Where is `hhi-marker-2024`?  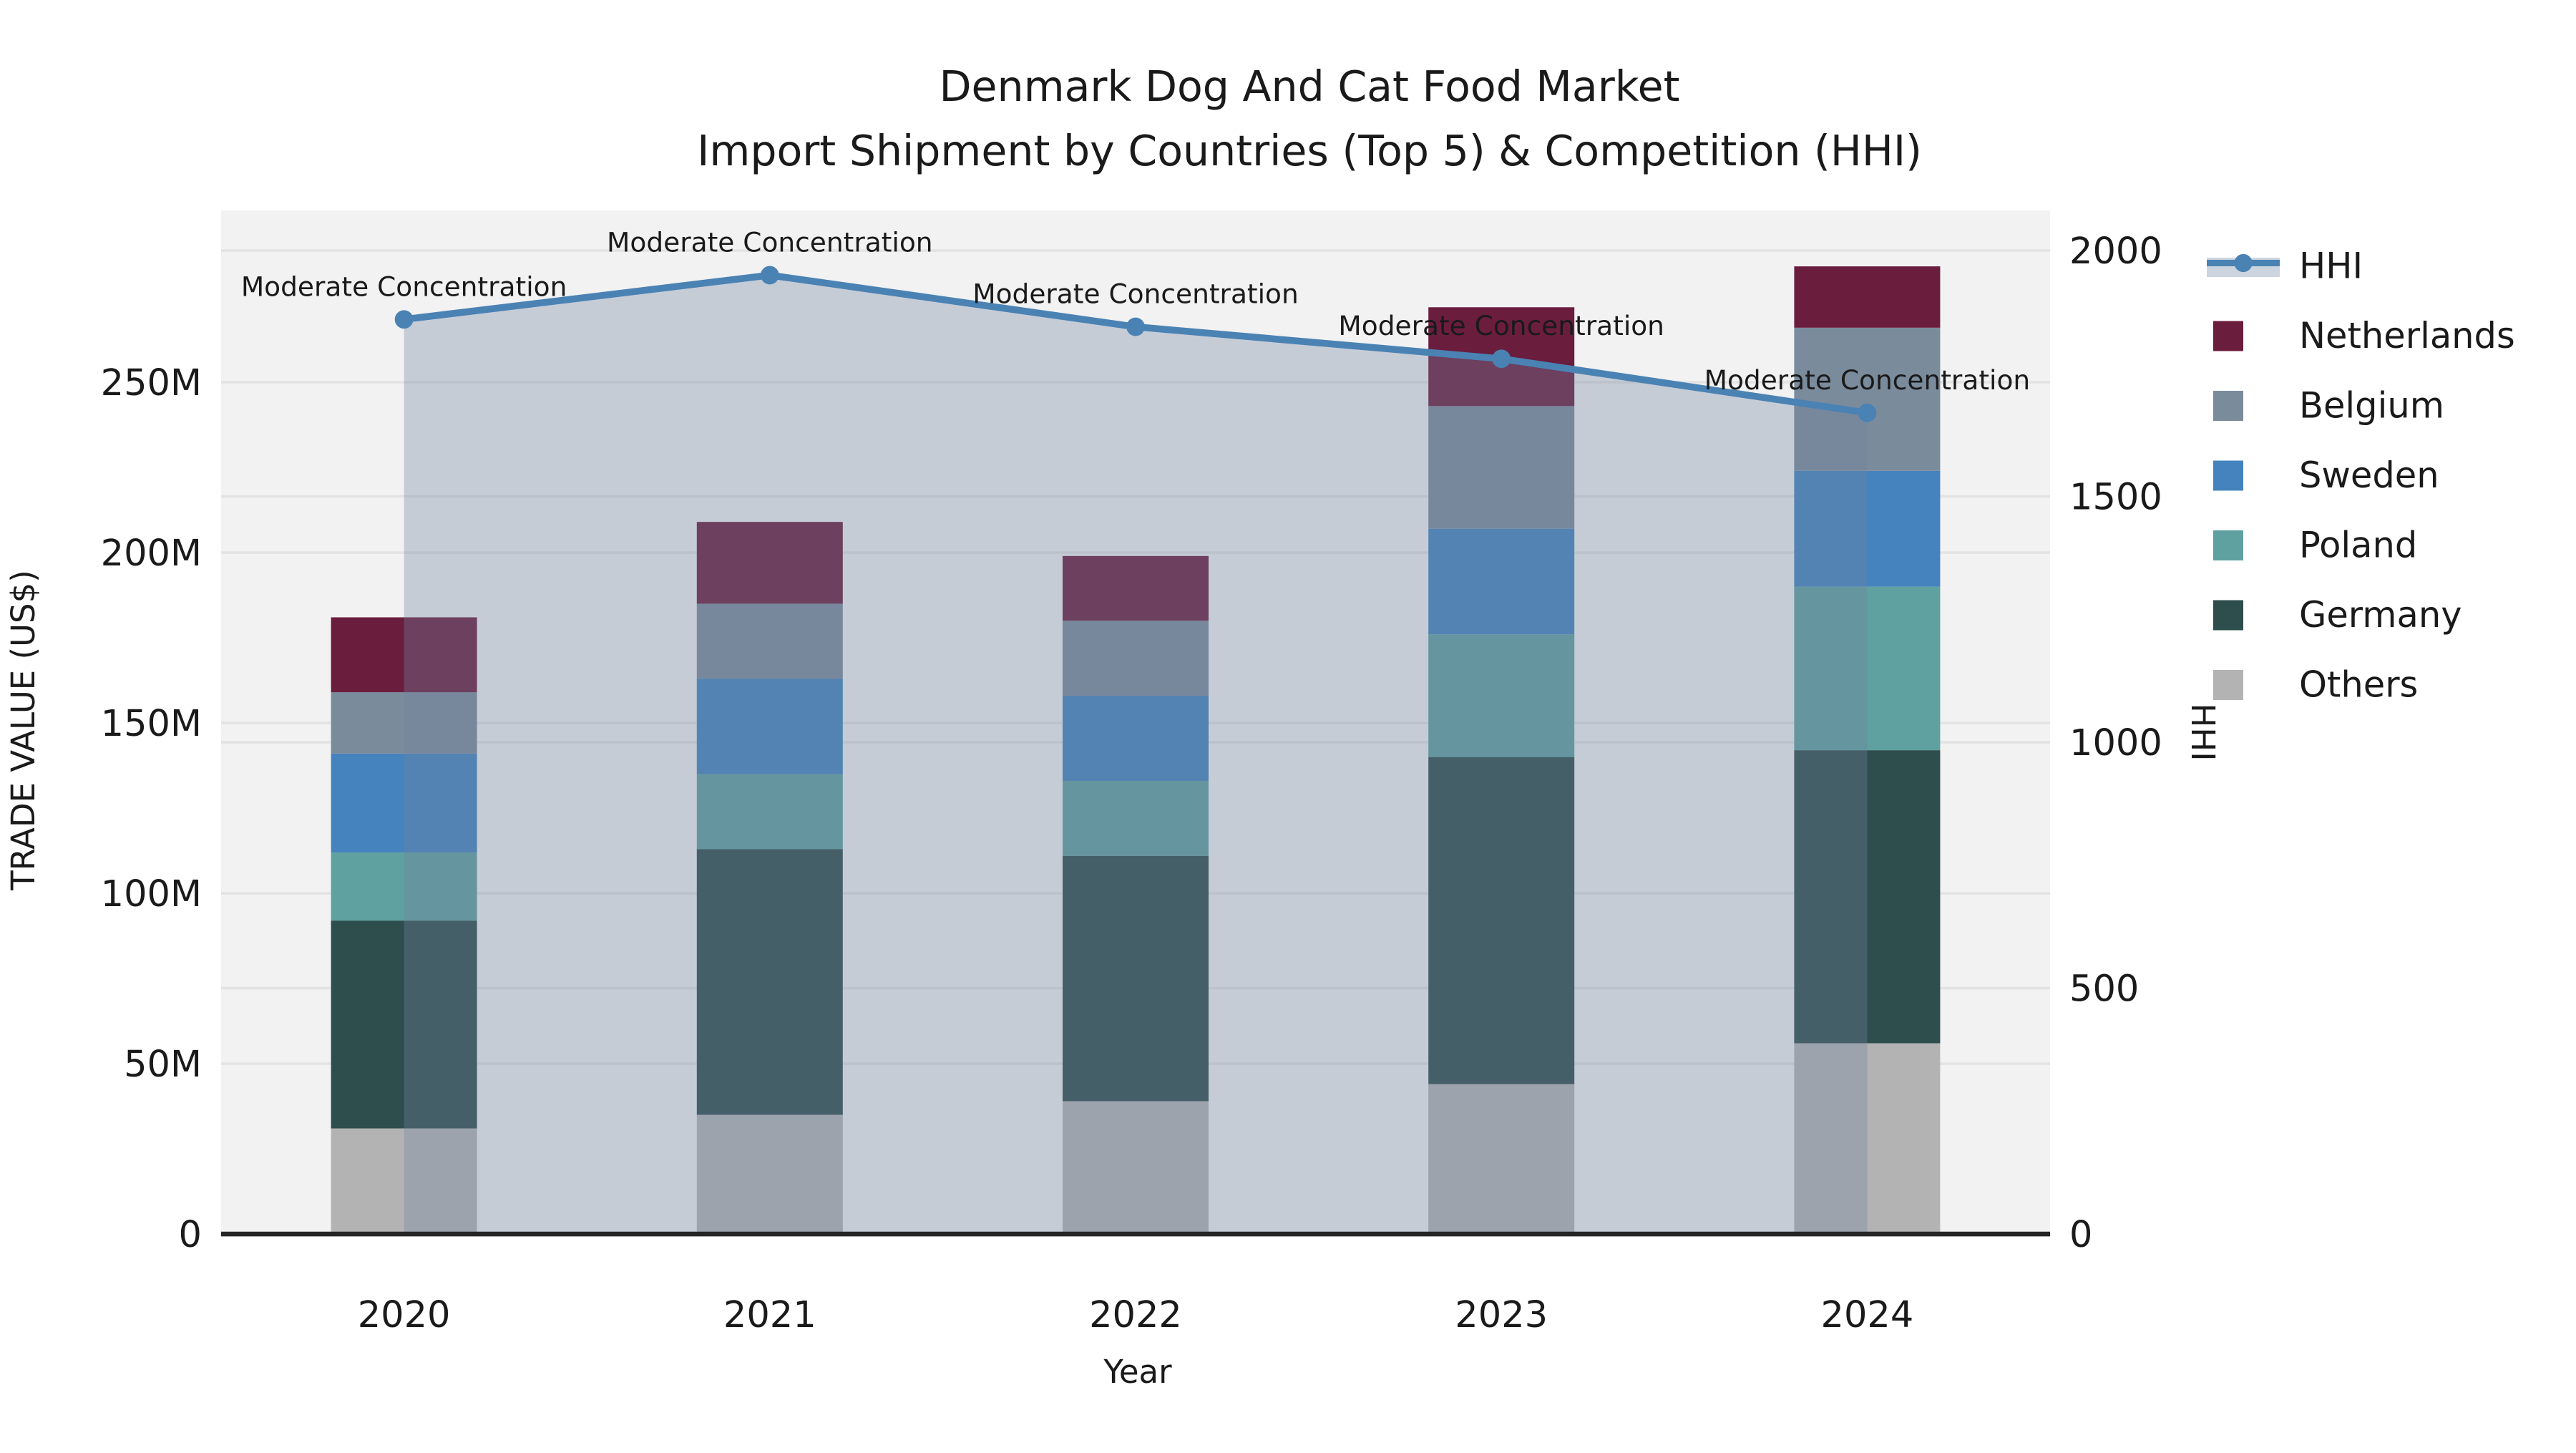
hhi-marker-2024 is located at coordinates (1867, 412).